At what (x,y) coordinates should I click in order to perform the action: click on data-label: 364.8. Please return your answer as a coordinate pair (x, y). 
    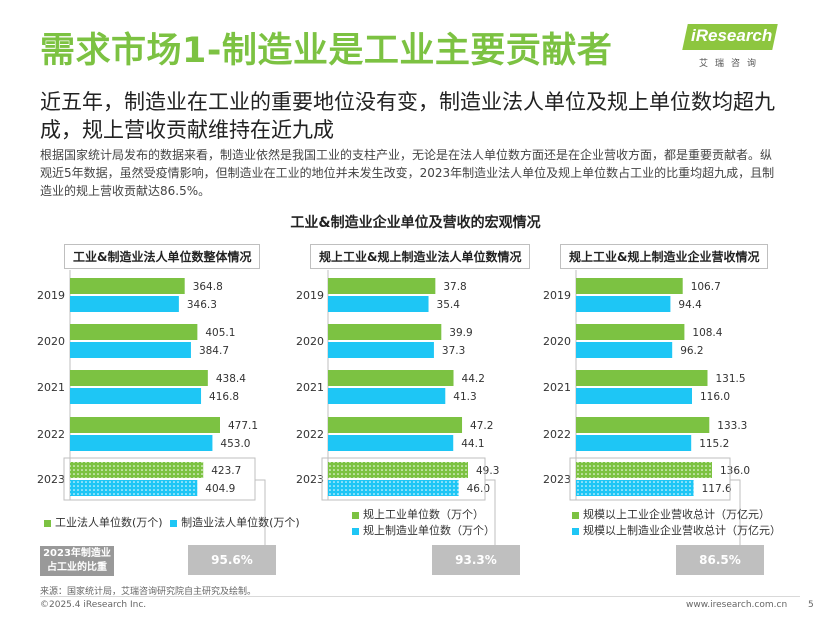
    Looking at the image, I should click on (208, 287).